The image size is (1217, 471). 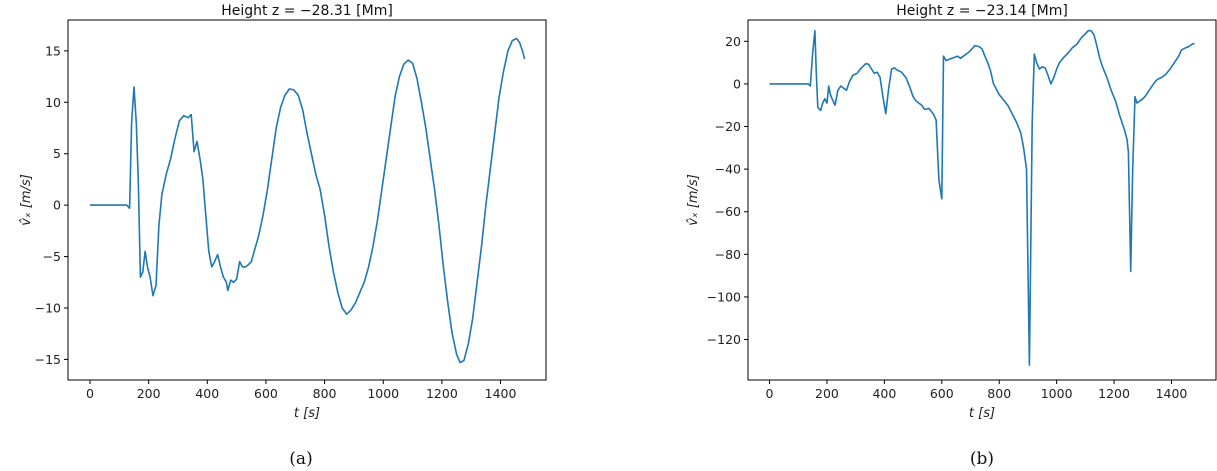 I want to click on y-tick-label: −10, so click(x=48, y=308).